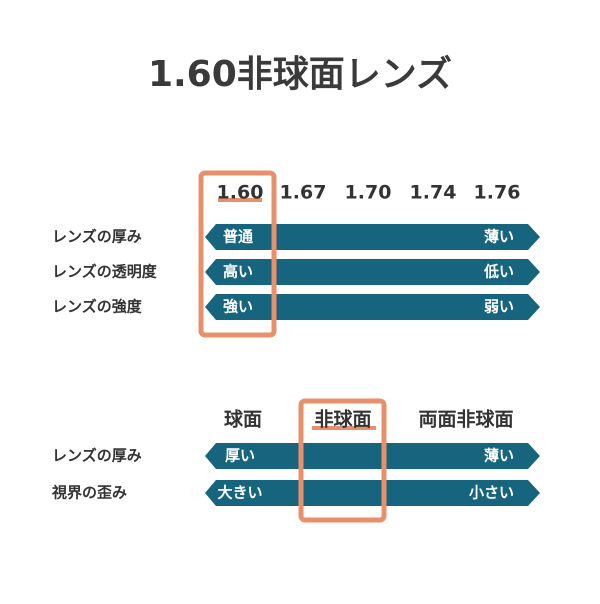 This screenshot has height=604, width=600. I want to click on column-label: 両面非球面, so click(465, 419).